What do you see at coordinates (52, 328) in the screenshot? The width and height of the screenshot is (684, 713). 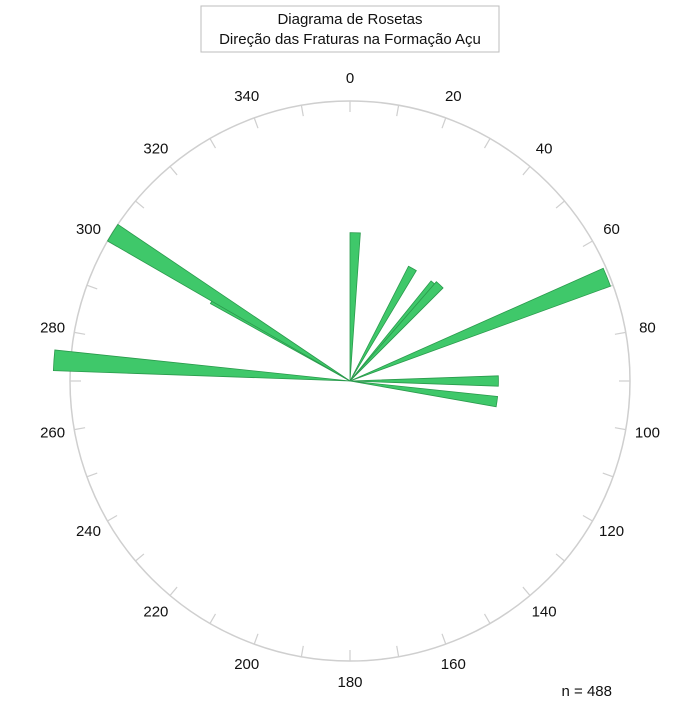 I see `tick-label: 280` at bounding box center [52, 328].